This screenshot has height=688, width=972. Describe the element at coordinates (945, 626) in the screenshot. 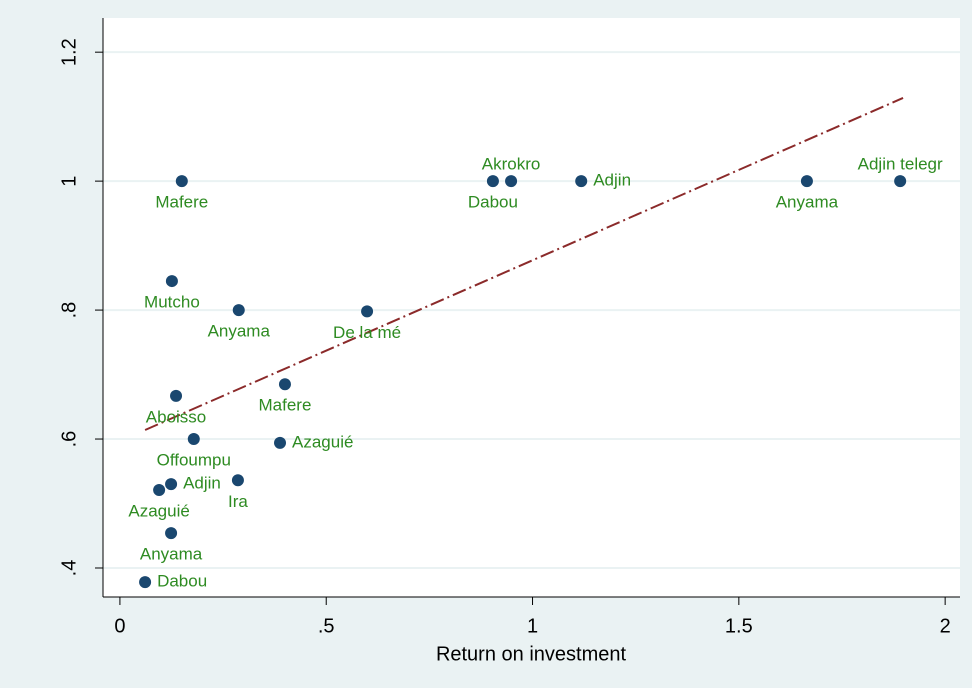

I see `x-tick-label: 2` at that location.